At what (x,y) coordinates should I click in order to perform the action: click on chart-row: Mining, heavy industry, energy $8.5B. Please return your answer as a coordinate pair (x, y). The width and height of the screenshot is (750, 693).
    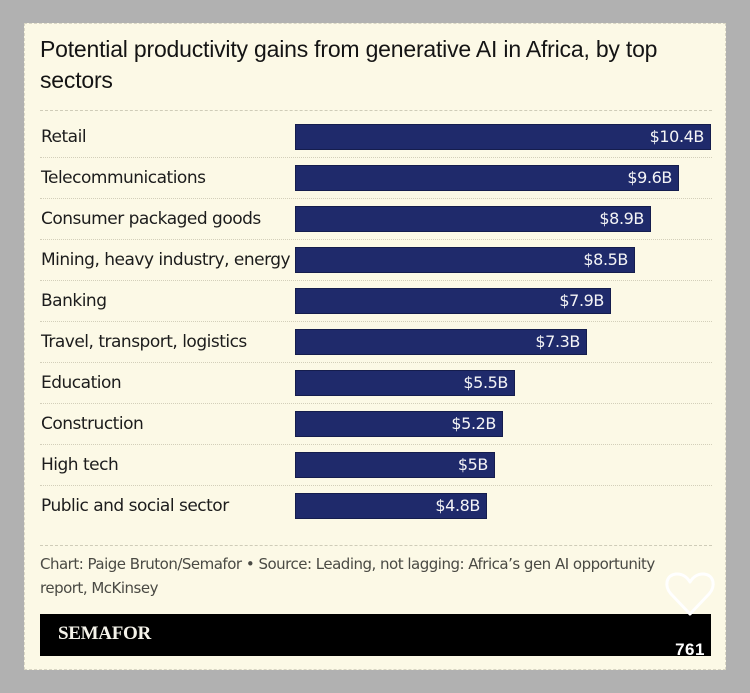
    Looking at the image, I should click on (376, 260).